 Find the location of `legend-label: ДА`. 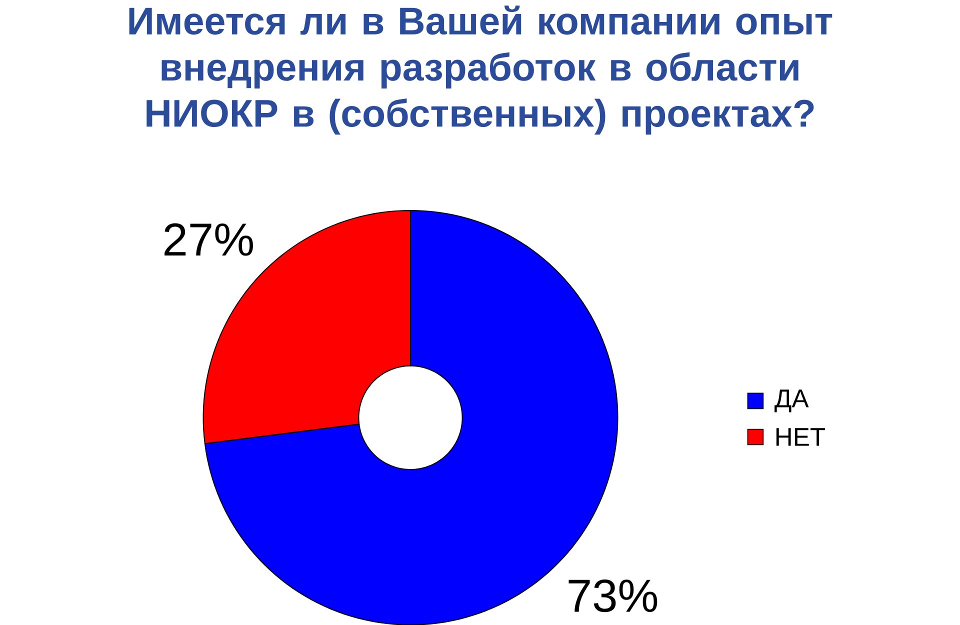

legend-label: ДА is located at coordinates (791, 400).